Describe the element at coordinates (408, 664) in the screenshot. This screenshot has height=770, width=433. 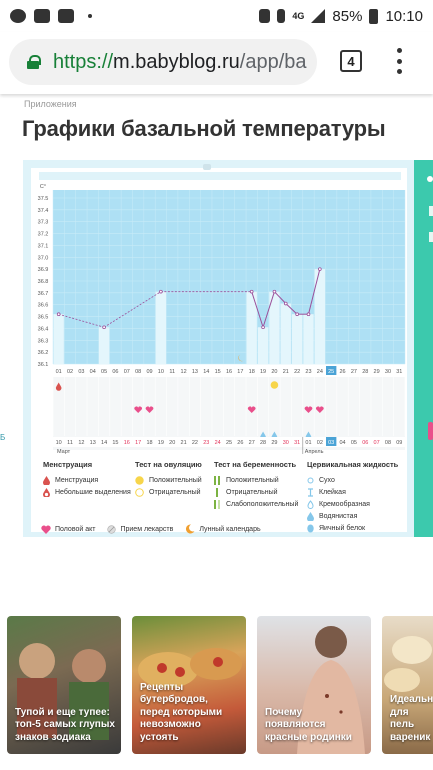
I see `news-image` at that location.